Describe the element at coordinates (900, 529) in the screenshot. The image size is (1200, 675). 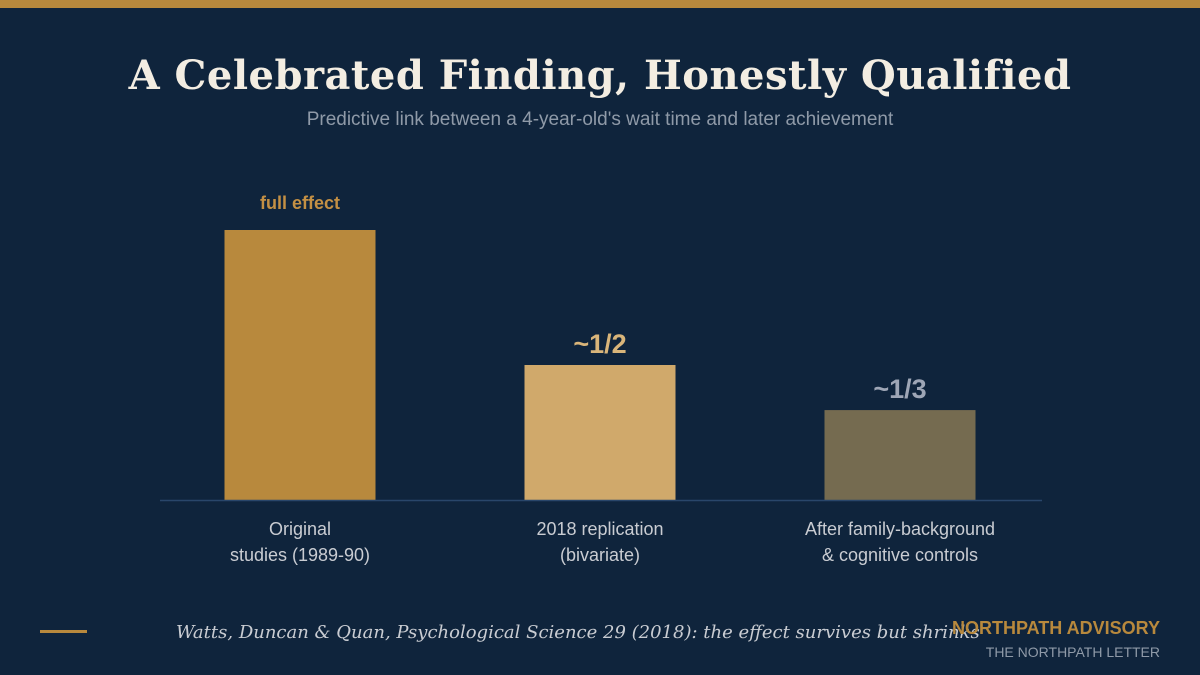
I see `category-label-3-line-1: After family-background` at that location.